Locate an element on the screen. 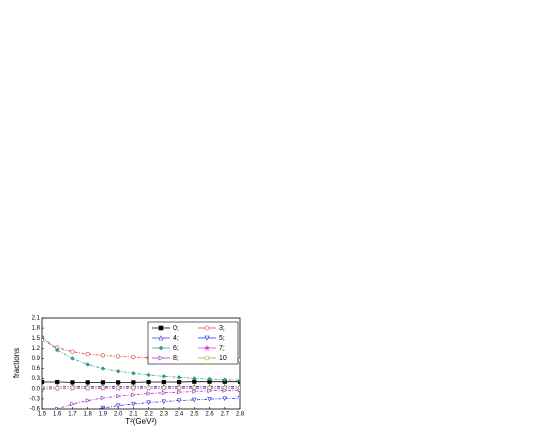 This screenshot has height=436, width=545. x-tick-label: 2.7 is located at coordinates (225, 415).